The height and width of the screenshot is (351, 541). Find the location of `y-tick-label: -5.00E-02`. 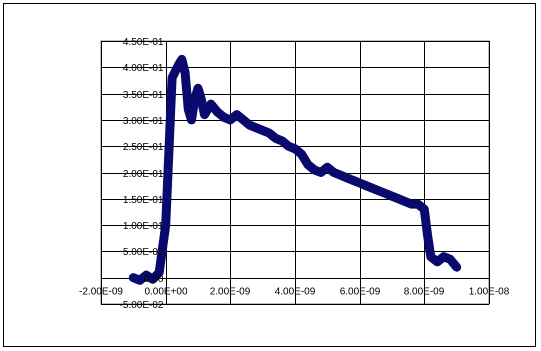

y-tick-label: -5.00E-02 is located at coordinates (142, 305).